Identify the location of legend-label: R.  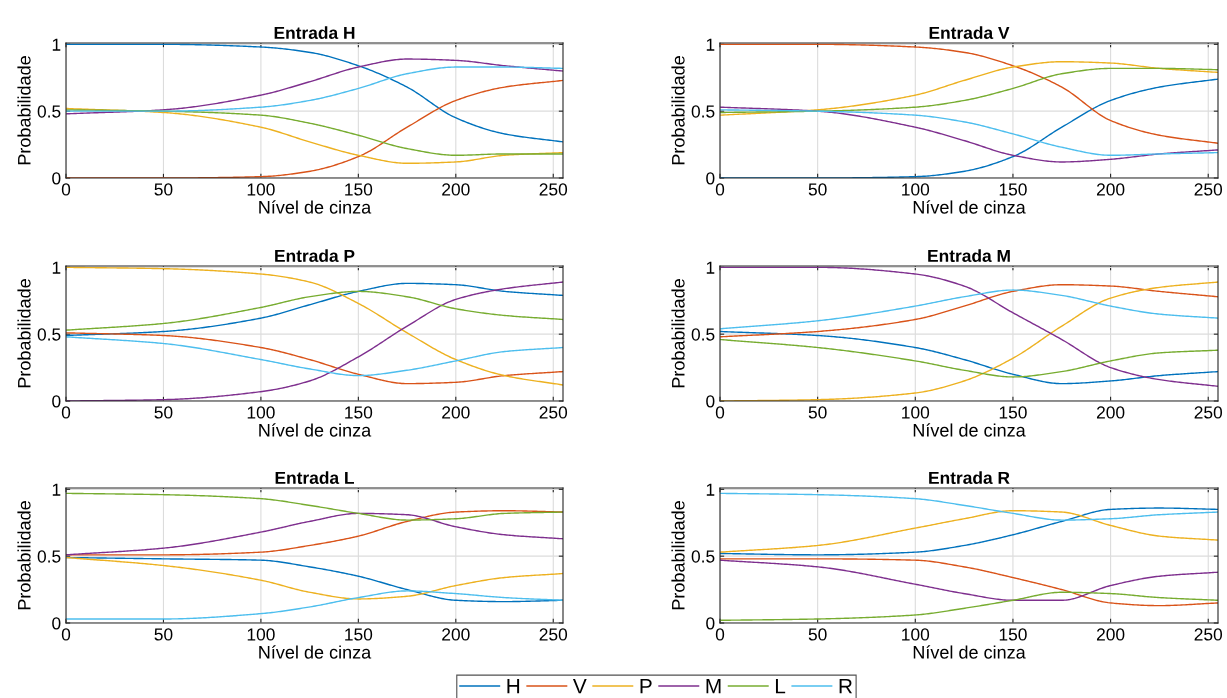
(846, 686).